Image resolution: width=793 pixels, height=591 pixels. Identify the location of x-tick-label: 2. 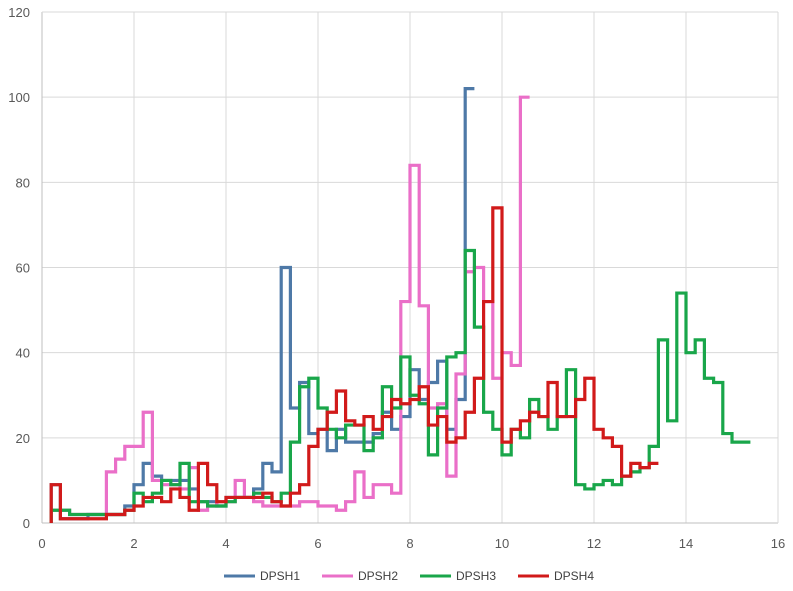
(133, 543).